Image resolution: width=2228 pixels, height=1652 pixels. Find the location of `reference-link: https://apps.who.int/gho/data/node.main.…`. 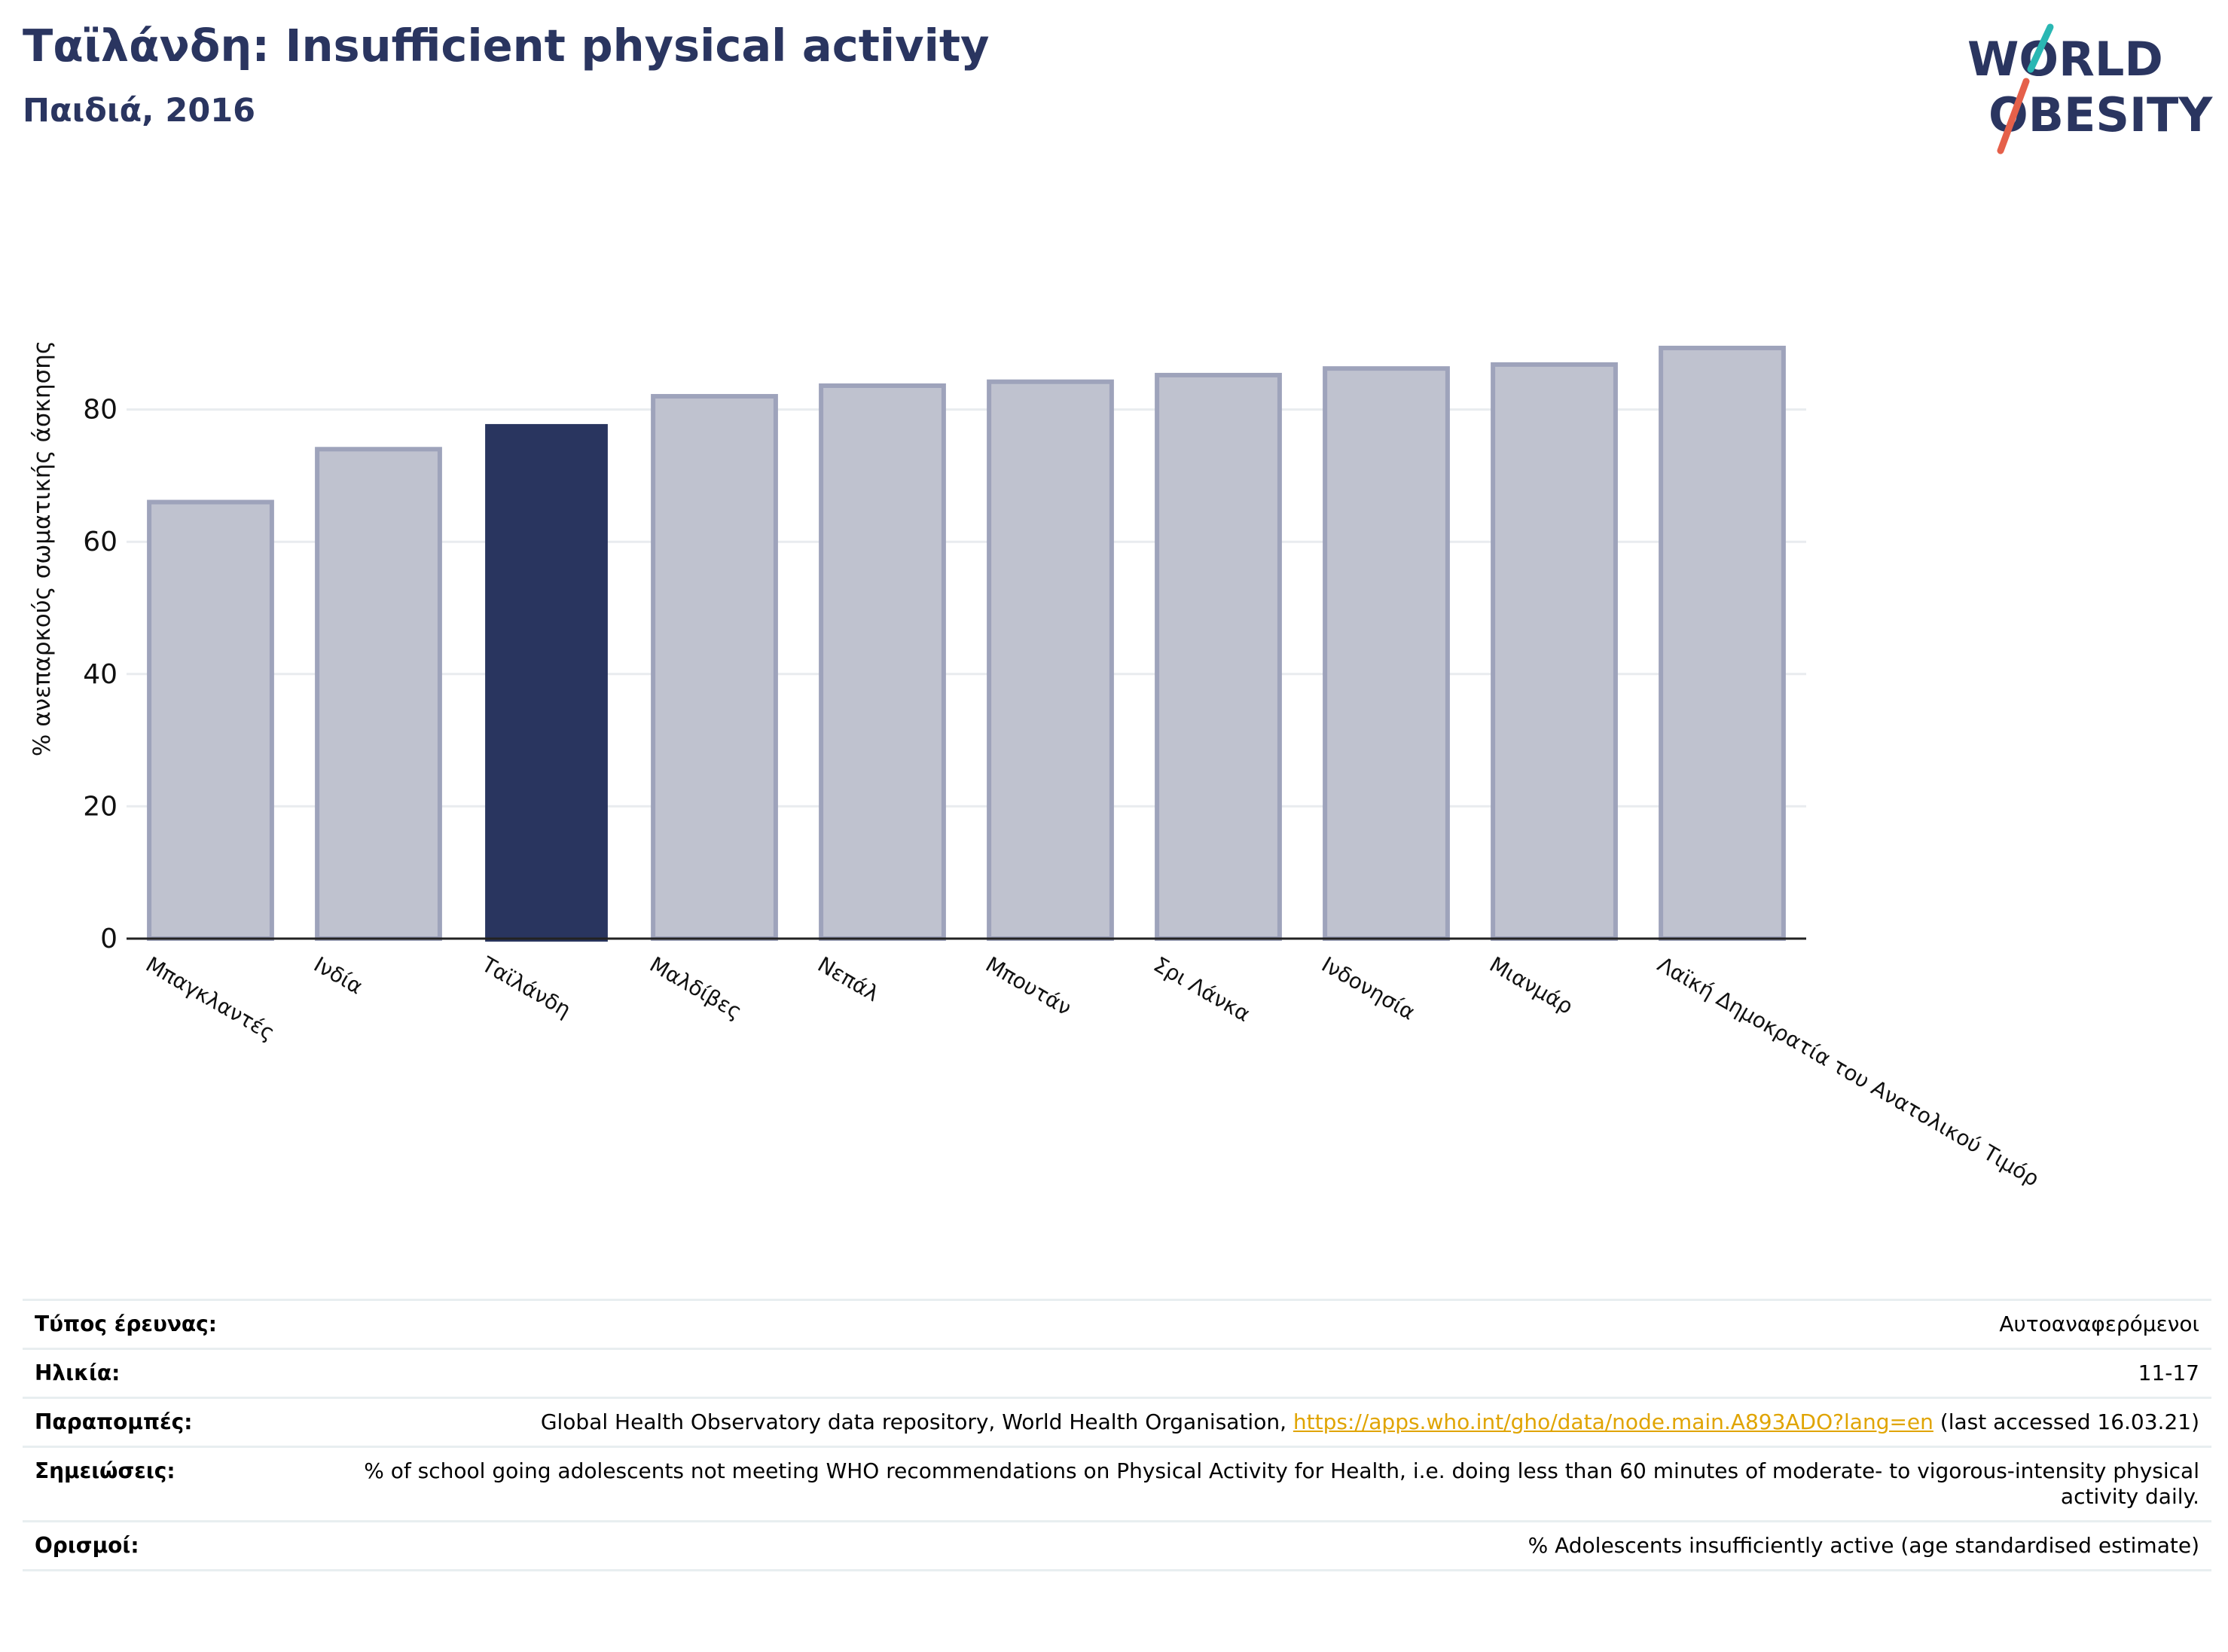

reference-link: https://apps.who.int/gho/data/node.main.… is located at coordinates (1613, 1421).